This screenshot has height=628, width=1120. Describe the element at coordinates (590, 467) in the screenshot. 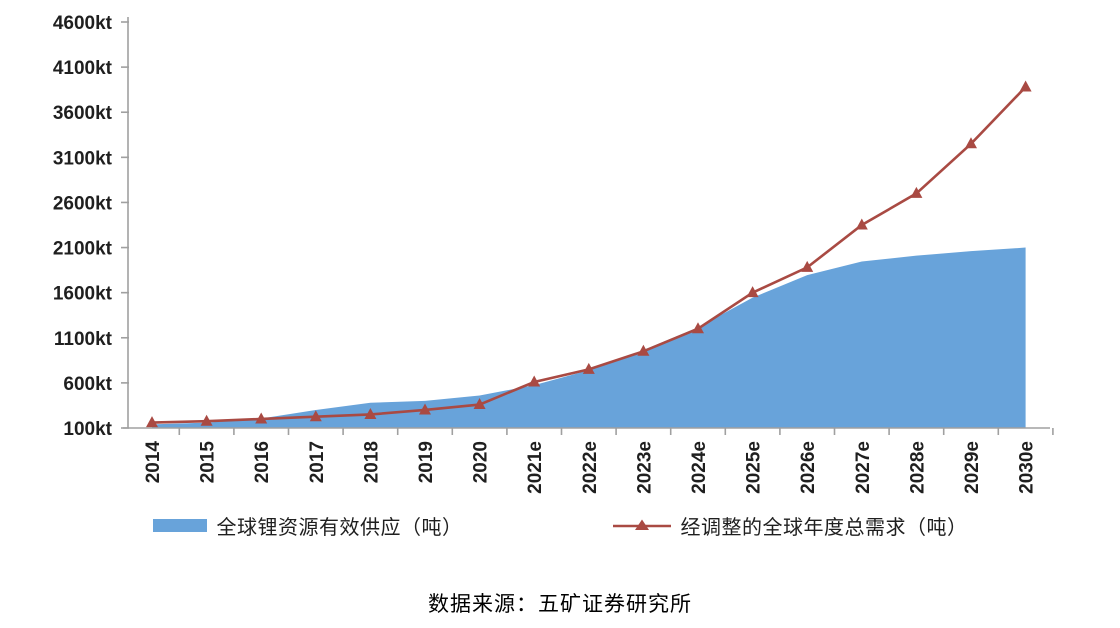

I see `x-axis-label: 2022e` at that location.